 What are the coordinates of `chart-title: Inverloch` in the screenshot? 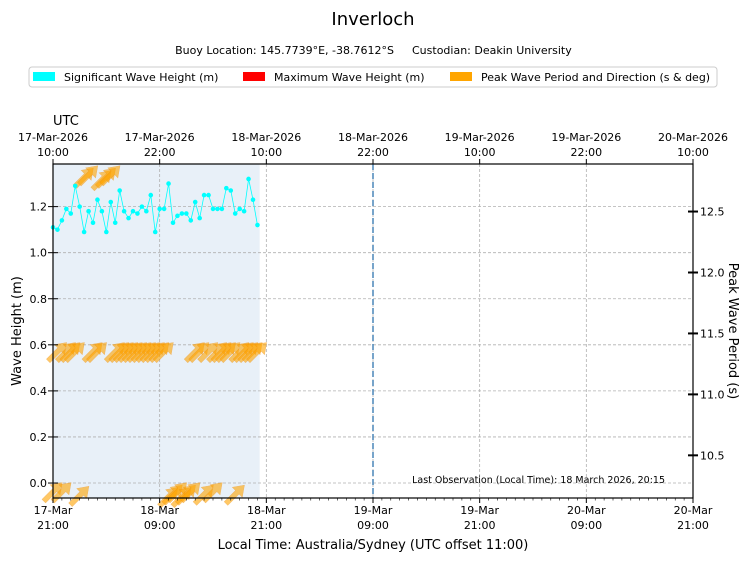 It's located at (372, 19).